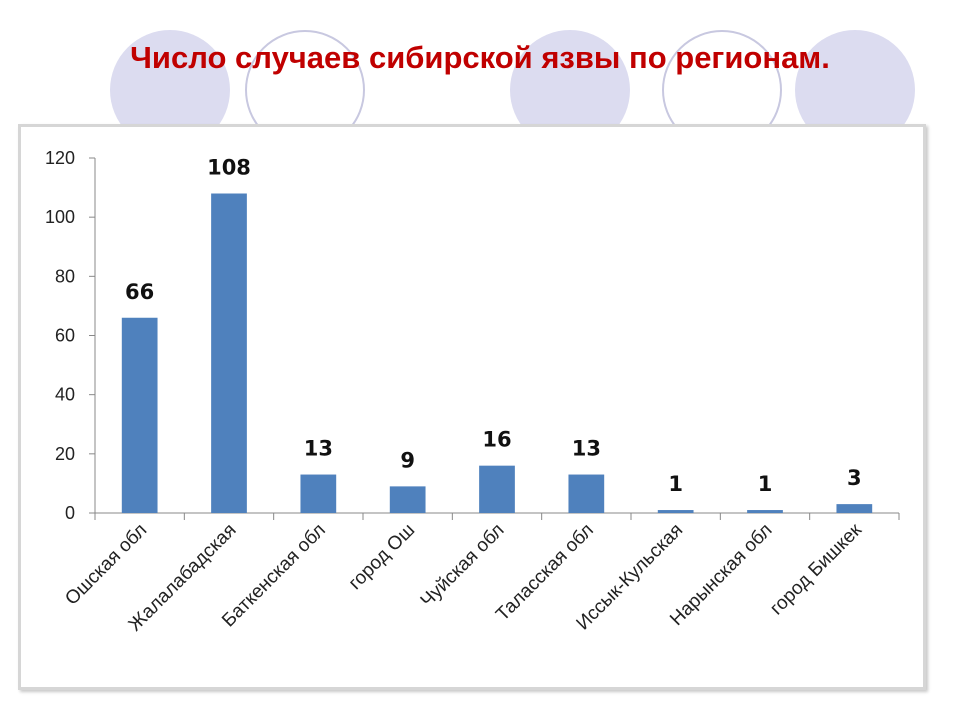  I want to click on y-tick-label: 40, so click(65, 395).